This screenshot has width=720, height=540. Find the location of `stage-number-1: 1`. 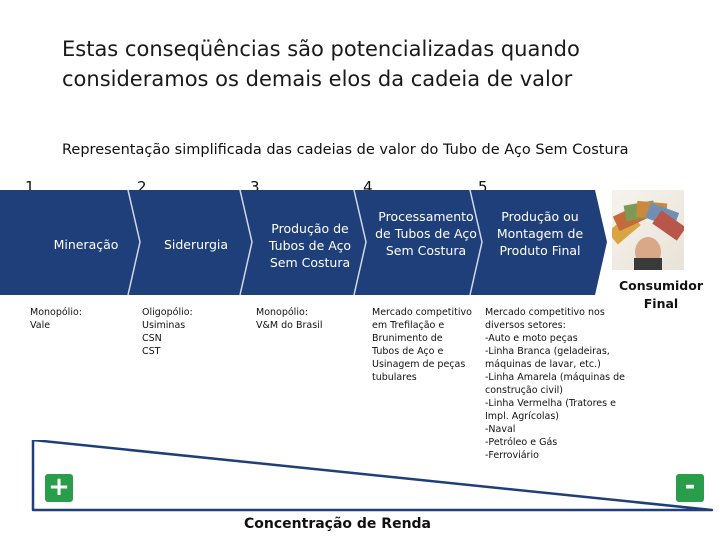

stage-number-1: 1 is located at coordinates (30, 187).